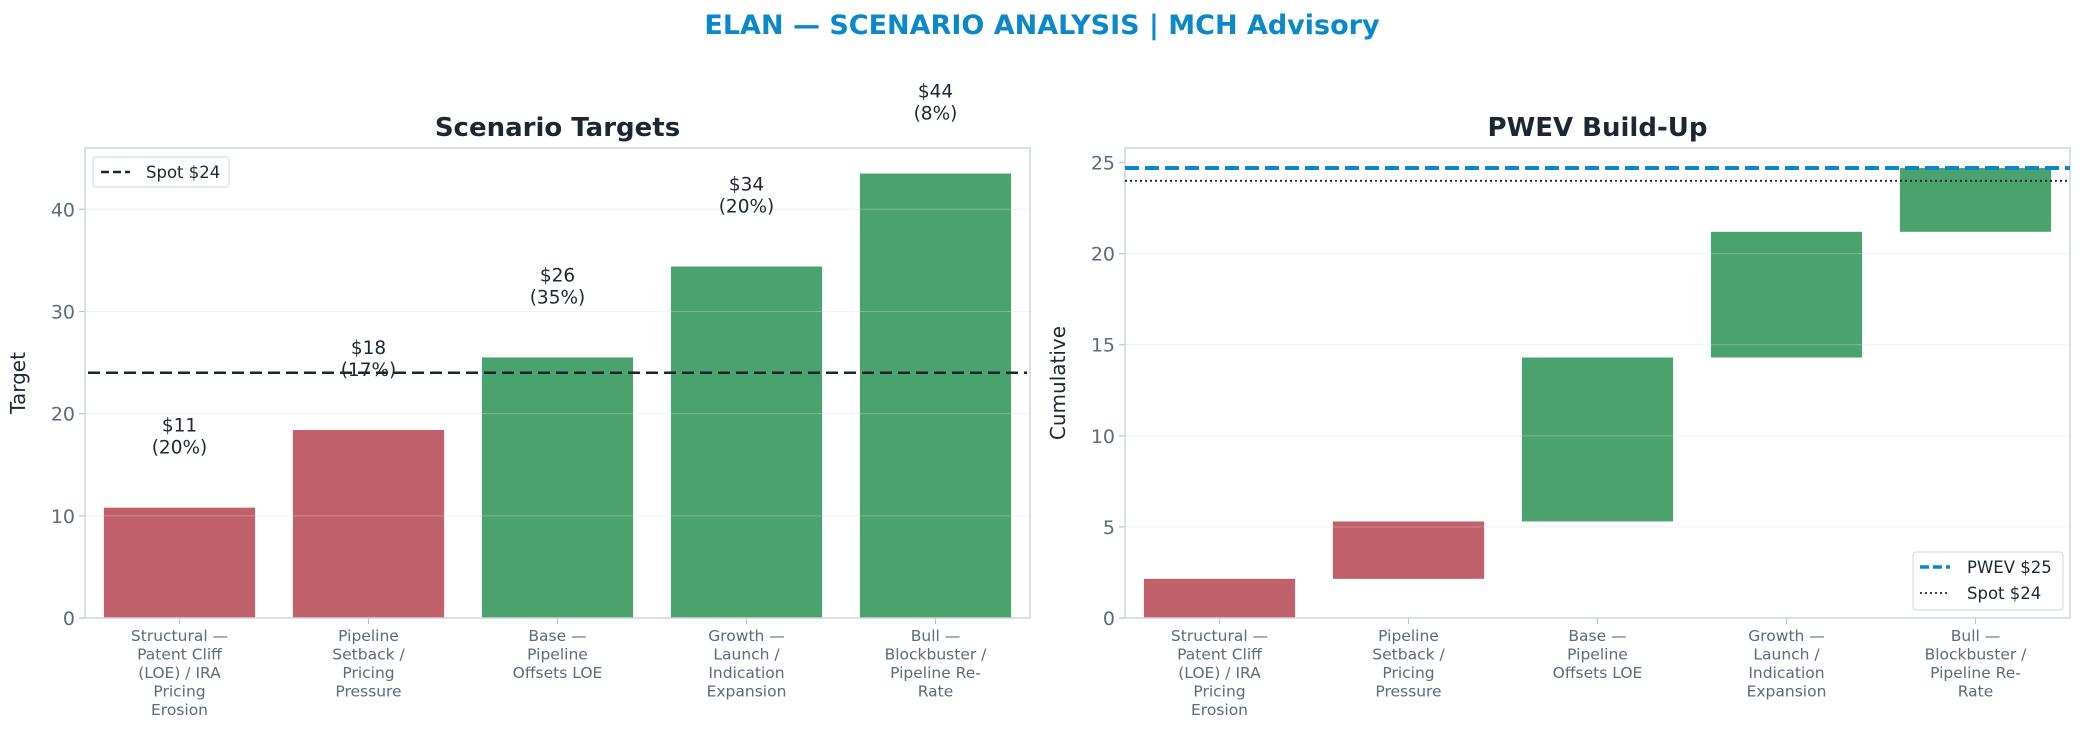 The image size is (2084, 742). I want to click on legend: Spot $24, so click(161, 172).